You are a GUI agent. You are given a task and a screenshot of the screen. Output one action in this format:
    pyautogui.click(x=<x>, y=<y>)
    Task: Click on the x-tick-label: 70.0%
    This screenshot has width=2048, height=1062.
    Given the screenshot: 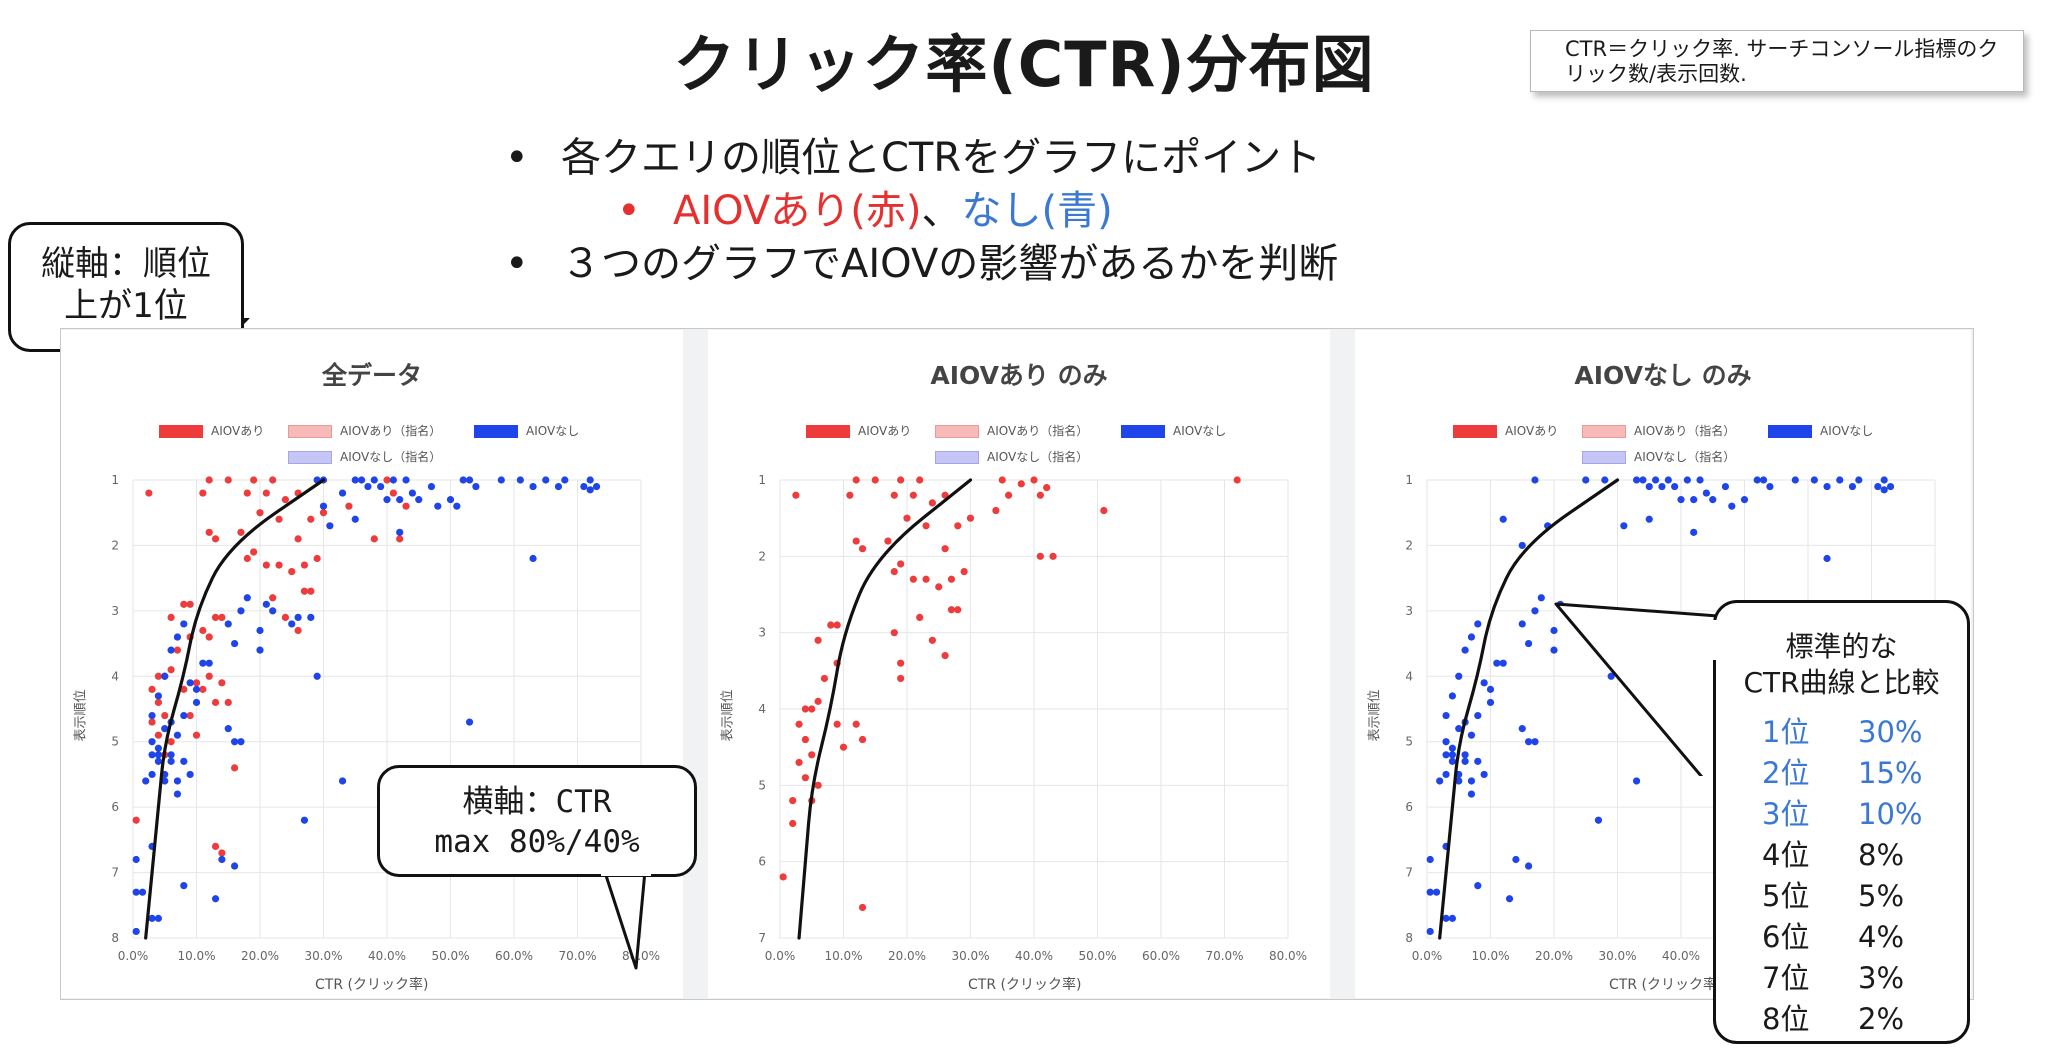 What is the action you would take?
    pyautogui.click(x=577, y=956)
    